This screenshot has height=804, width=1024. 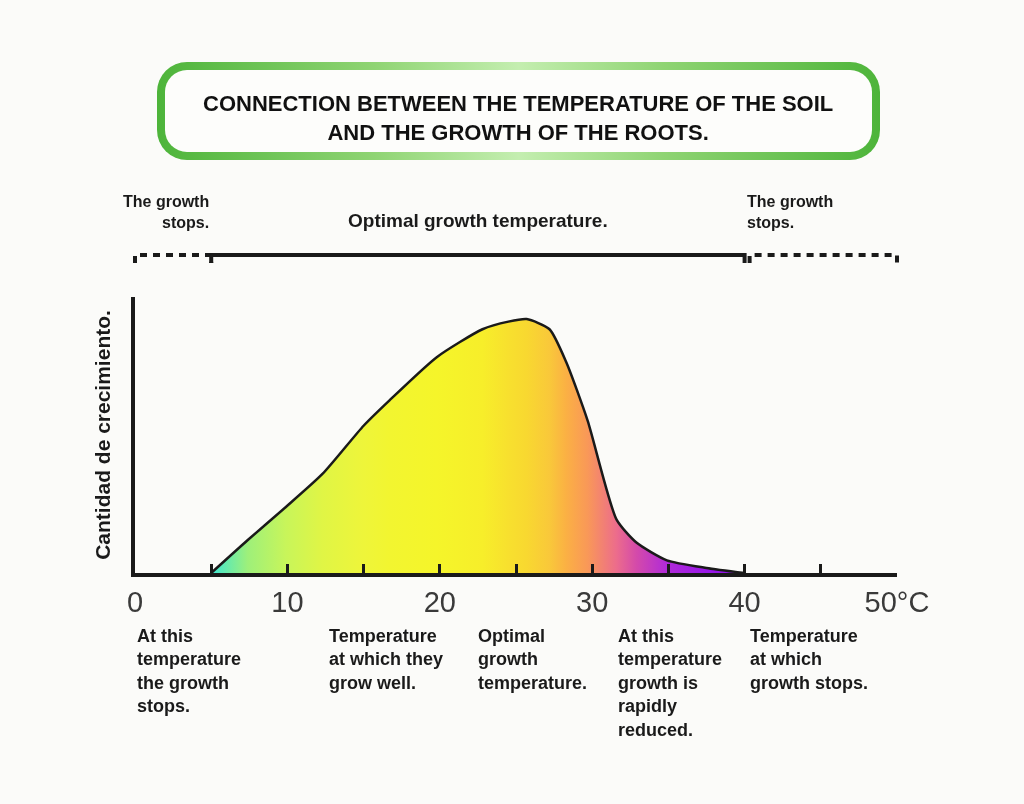 What do you see at coordinates (897, 601) in the screenshot?
I see `x-tick-label: 50°C` at bounding box center [897, 601].